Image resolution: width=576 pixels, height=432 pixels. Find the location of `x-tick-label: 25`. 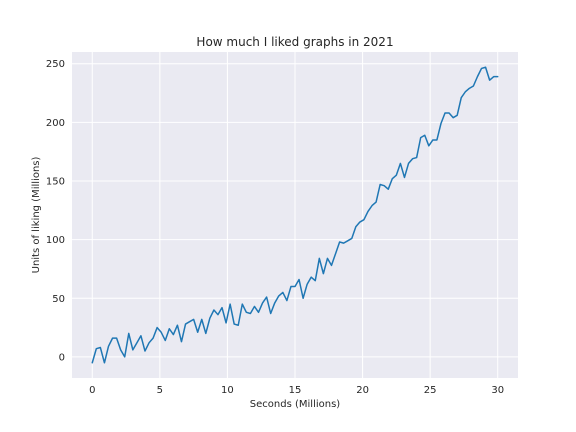

x-tick-label: 25 is located at coordinates (430, 390).